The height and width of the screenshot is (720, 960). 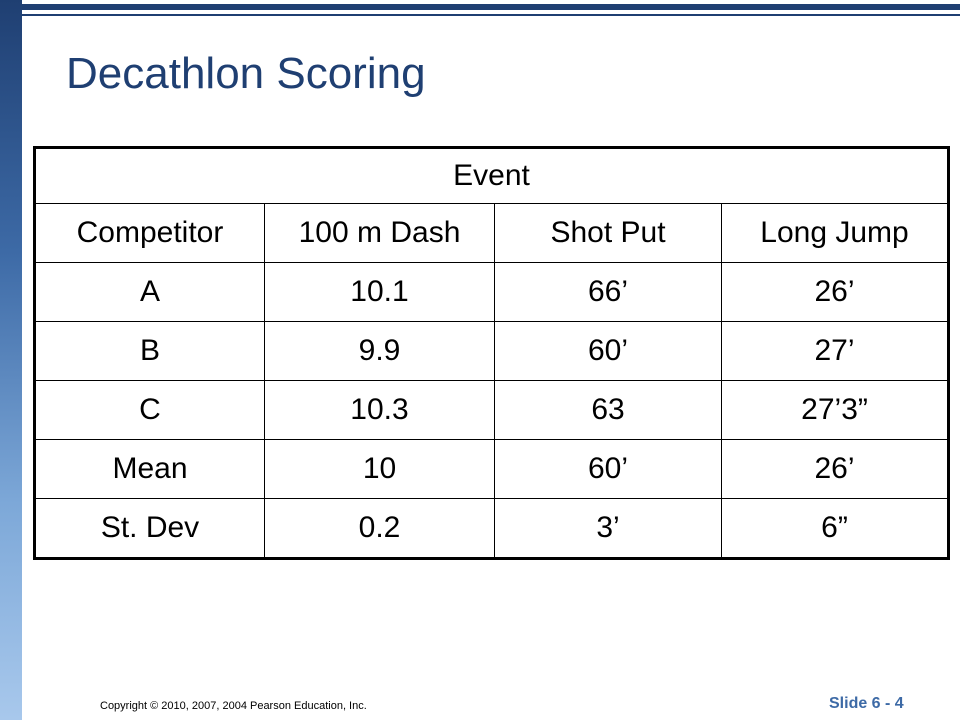 I want to click on column-header: Competitor, so click(x=149, y=233).